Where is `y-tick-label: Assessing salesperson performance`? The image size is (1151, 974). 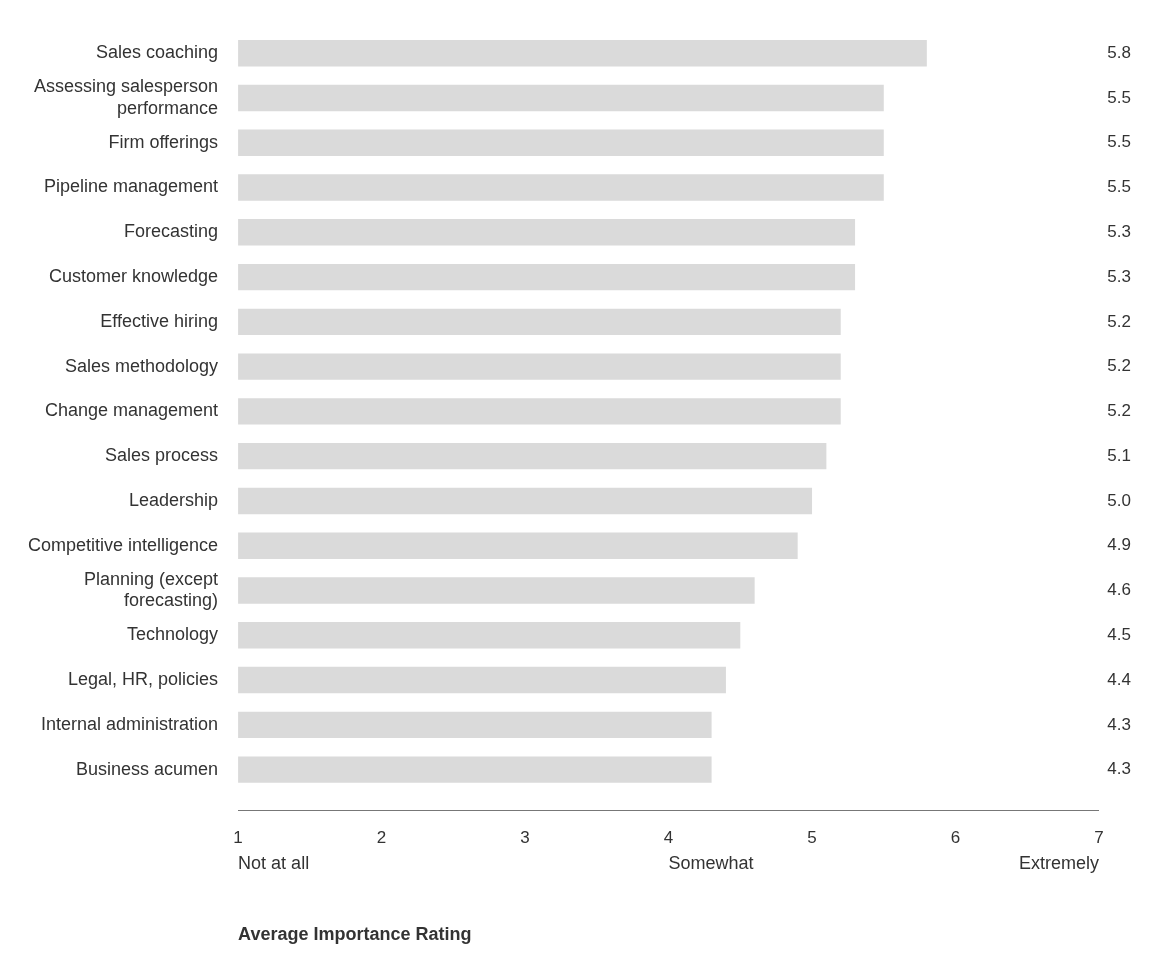 y-tick-label: Assessing salesperson performance is located at coordinates (126, 97).